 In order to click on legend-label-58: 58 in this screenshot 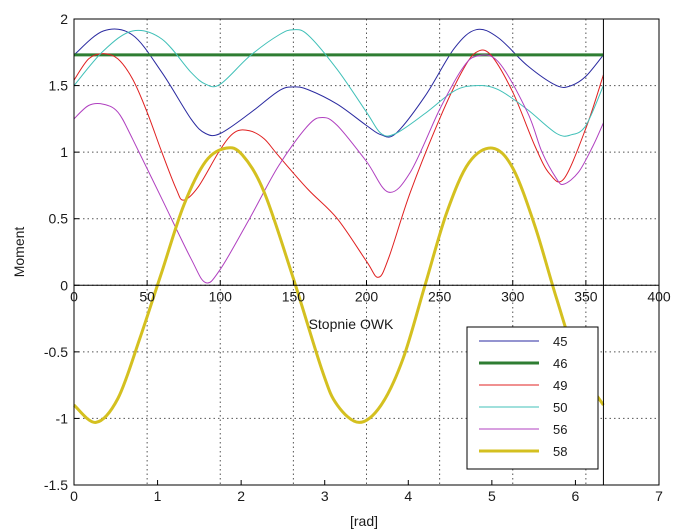, I will do `click(560, 451)`.